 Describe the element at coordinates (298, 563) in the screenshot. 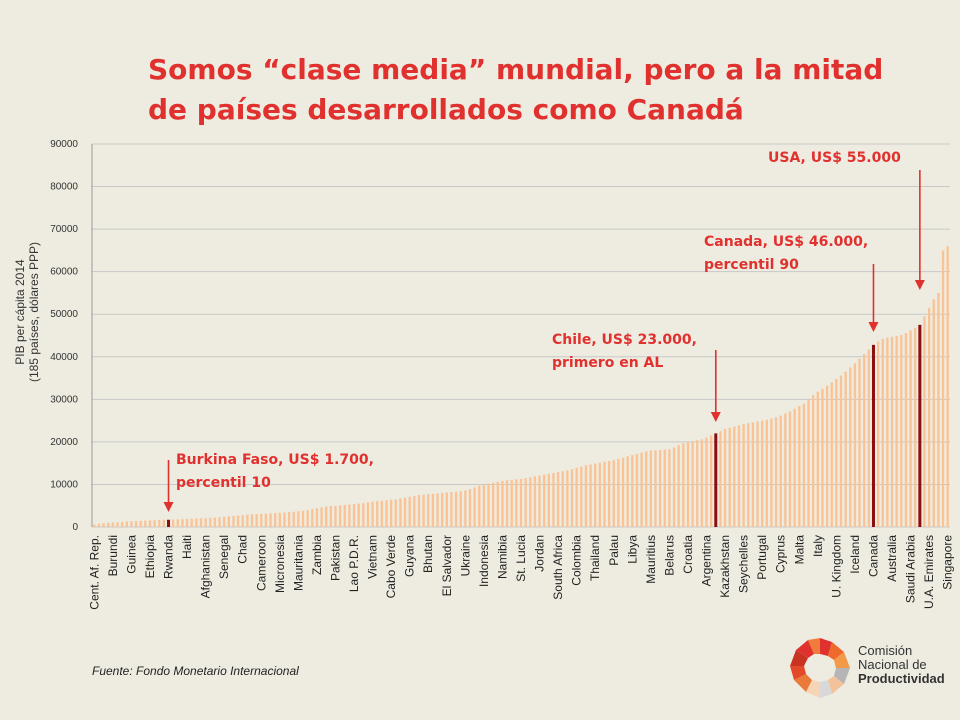

I see `x-tick-label: Mauritania` at that location.